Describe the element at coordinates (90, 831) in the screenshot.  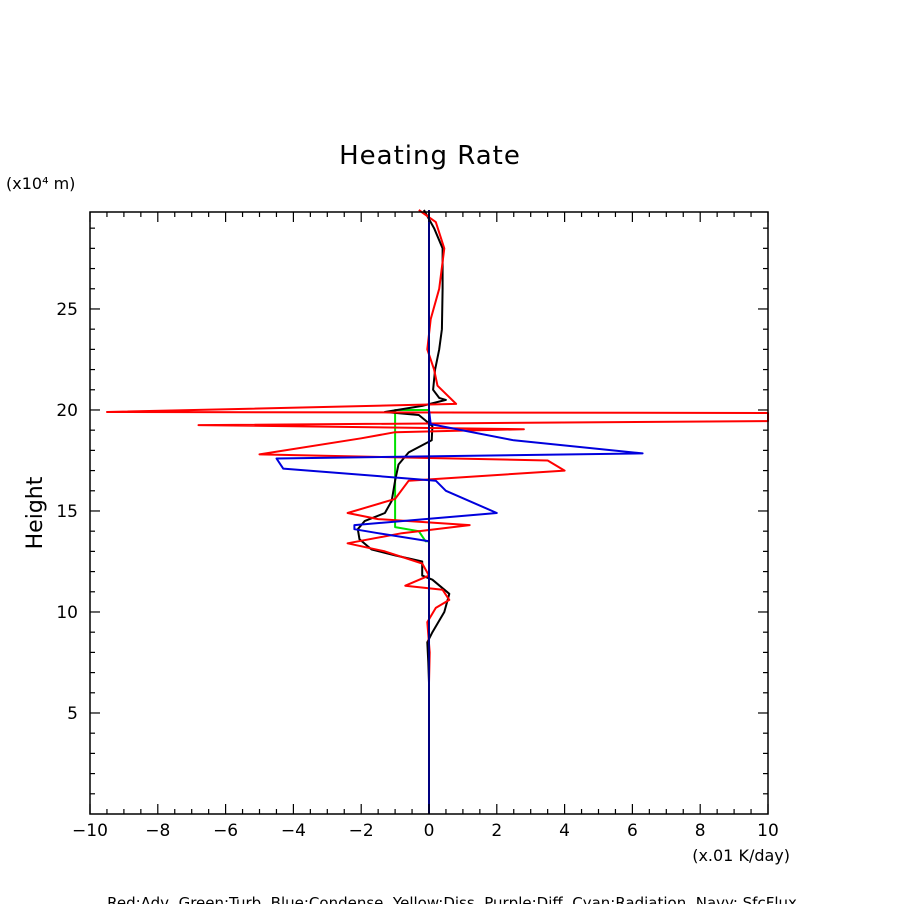
I see `x-tick-label: −10` at that location.